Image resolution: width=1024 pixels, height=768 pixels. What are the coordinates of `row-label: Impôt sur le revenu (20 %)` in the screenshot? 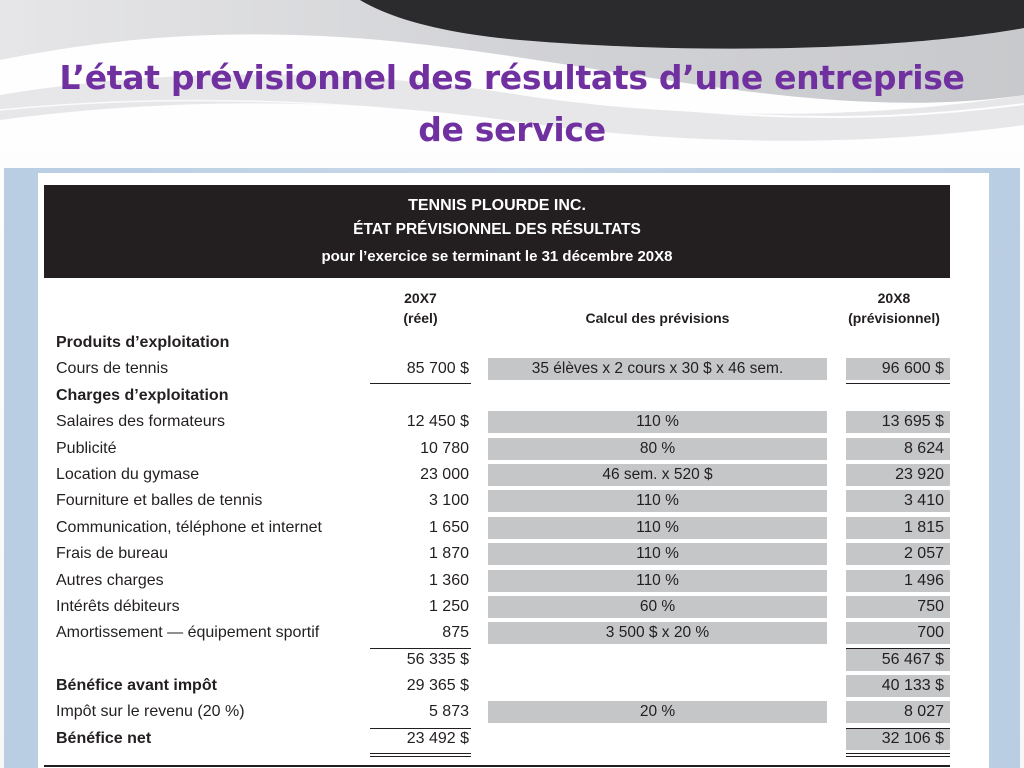 It's located at (150, 711).